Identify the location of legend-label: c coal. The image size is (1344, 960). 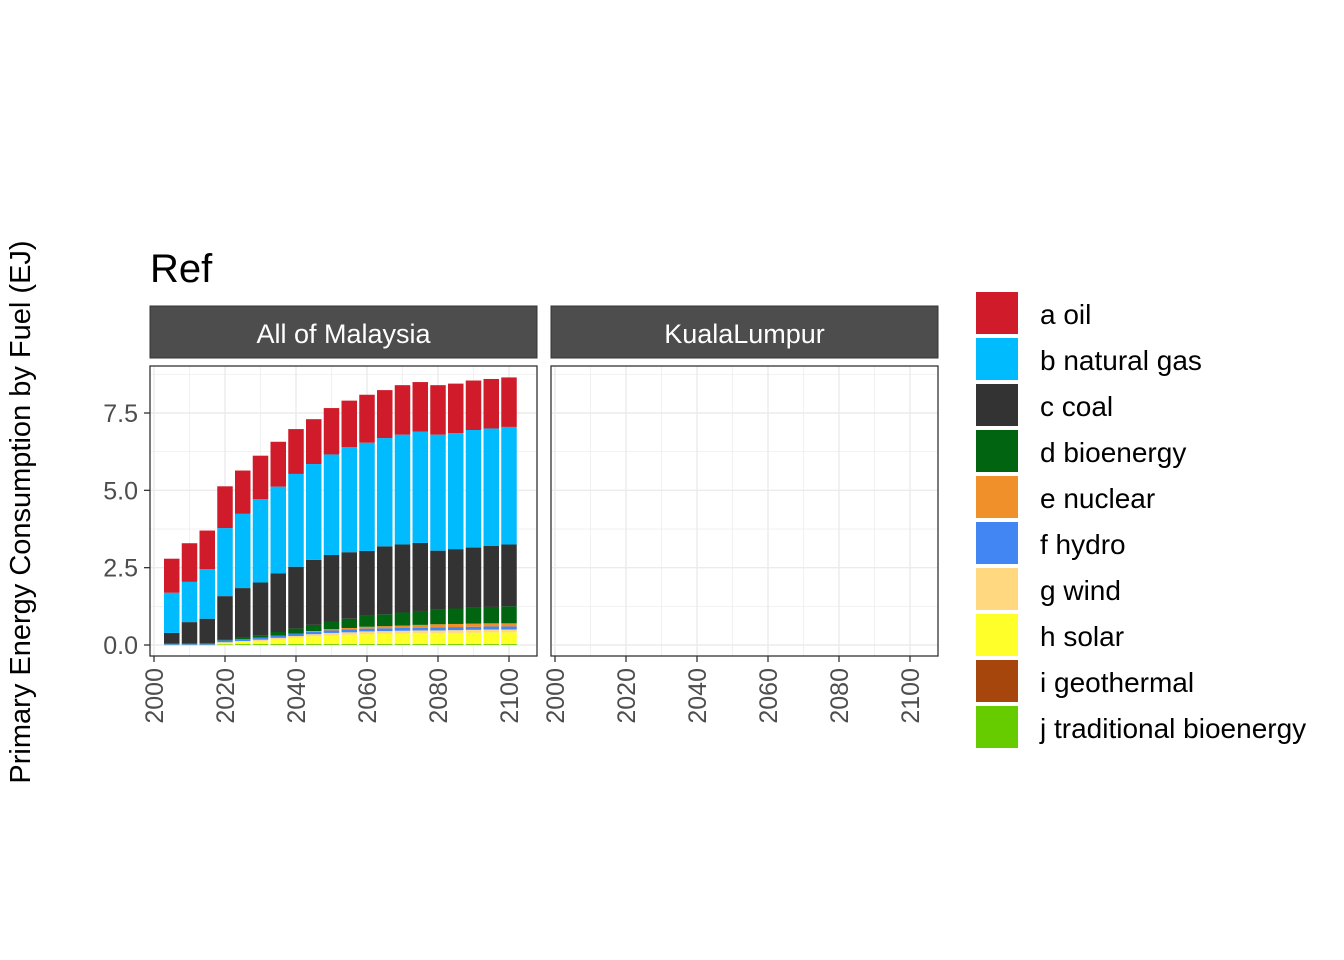
(1076, 406).